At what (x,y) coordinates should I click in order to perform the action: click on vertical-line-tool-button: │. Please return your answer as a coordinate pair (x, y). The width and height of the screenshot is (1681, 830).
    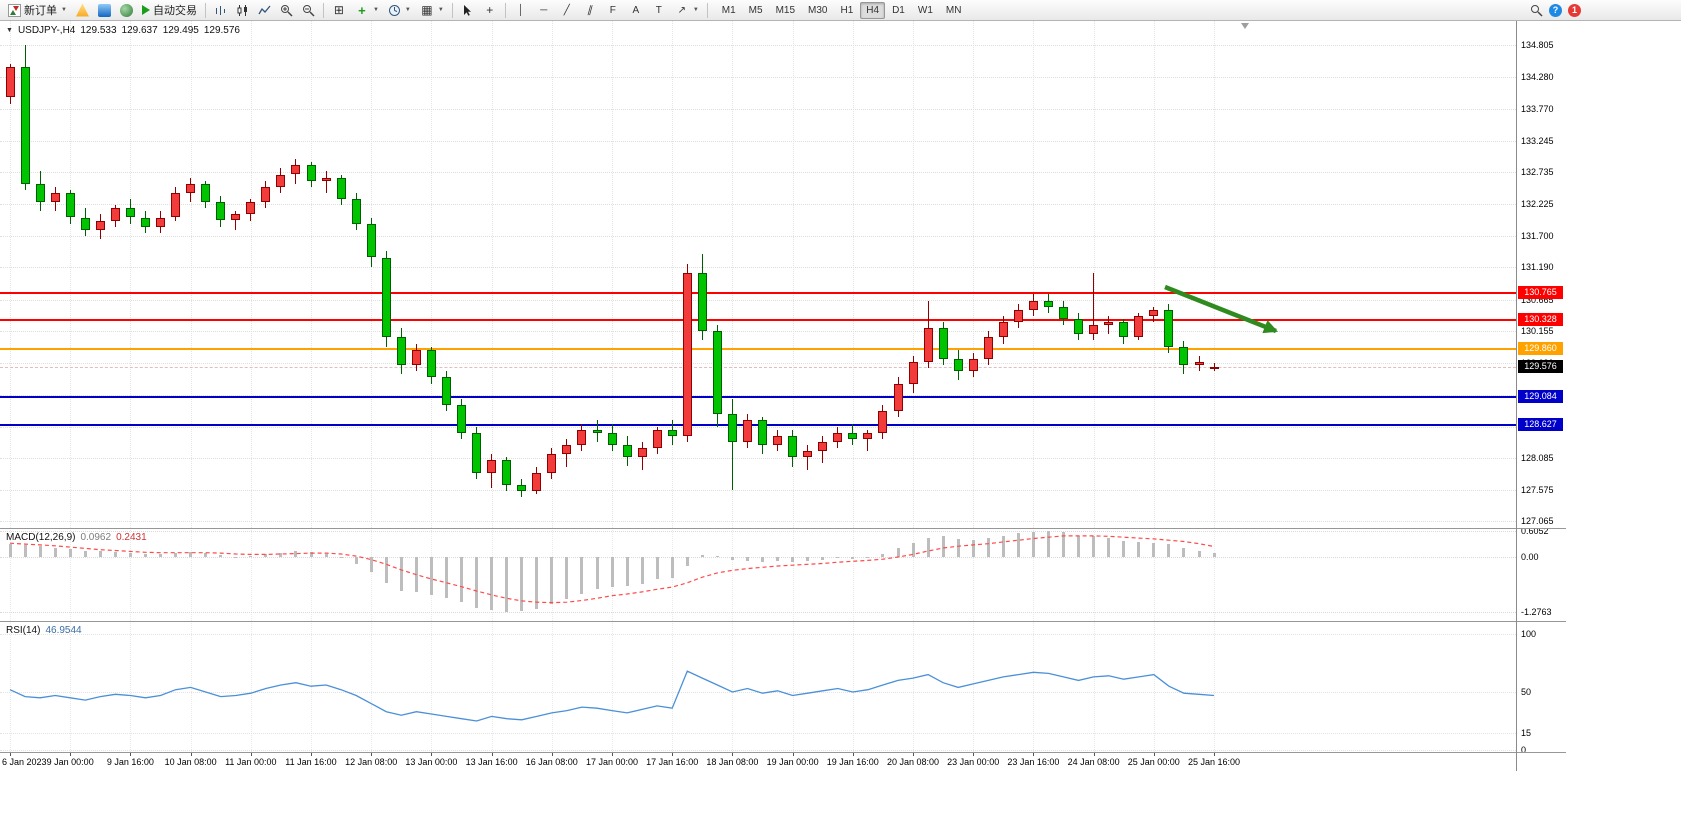
    Looking at the image, I should click on (521, 10).